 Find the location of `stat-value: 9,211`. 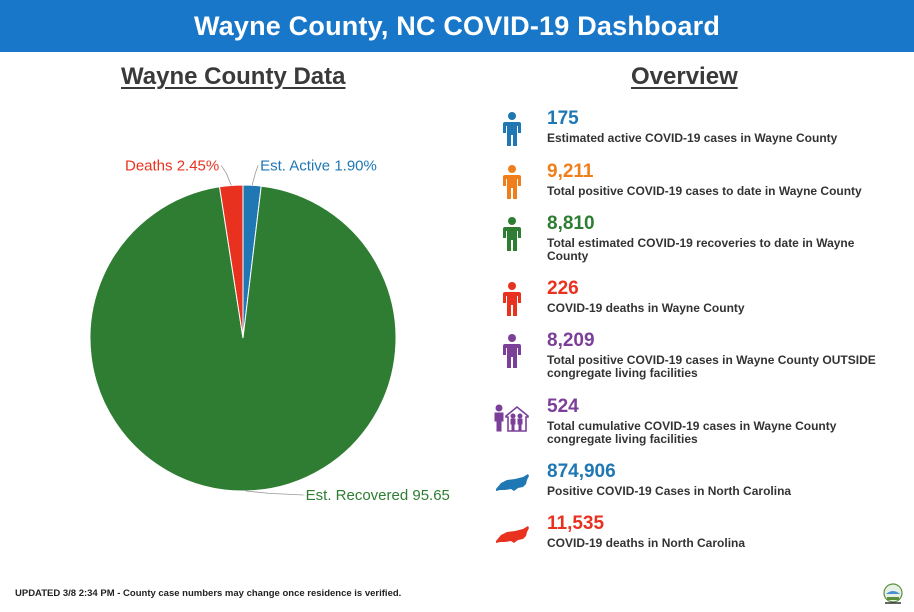

stat-value: 9,211 is located at coordinates (570, 171).